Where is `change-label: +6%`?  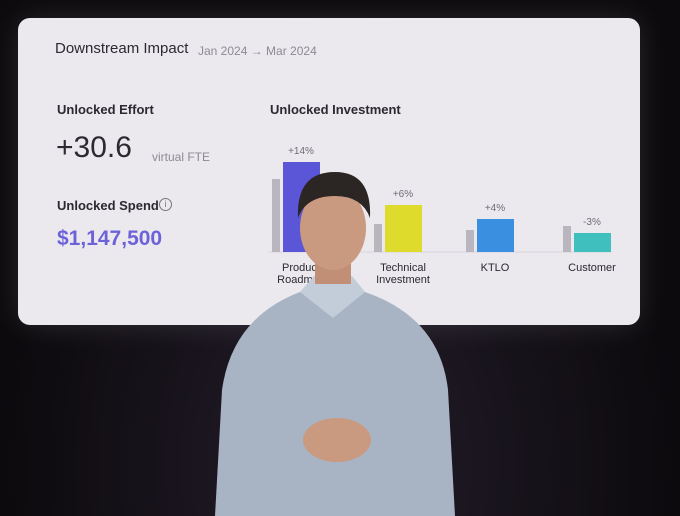 change-label: +6% is located at coordinates (403, 194).